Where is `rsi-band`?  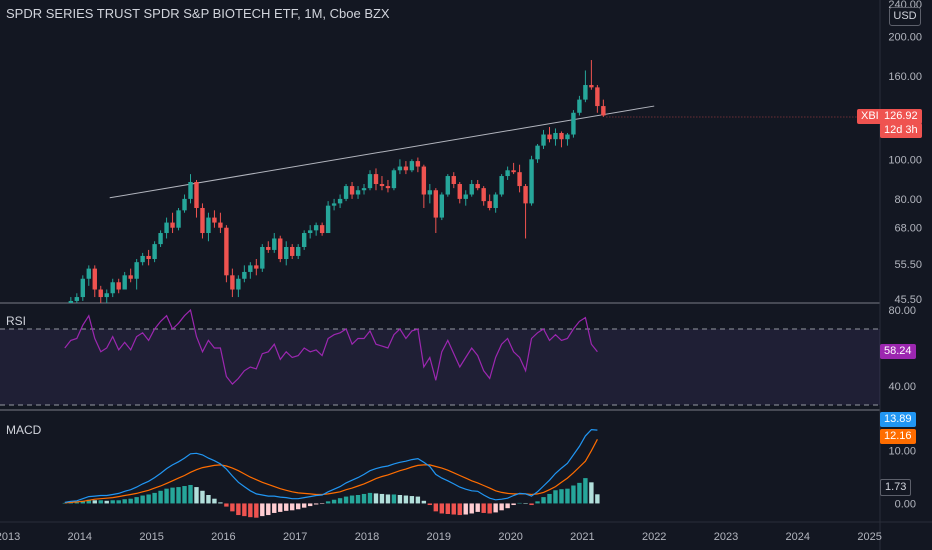
rsi-band is located at coordinates (440, 367).